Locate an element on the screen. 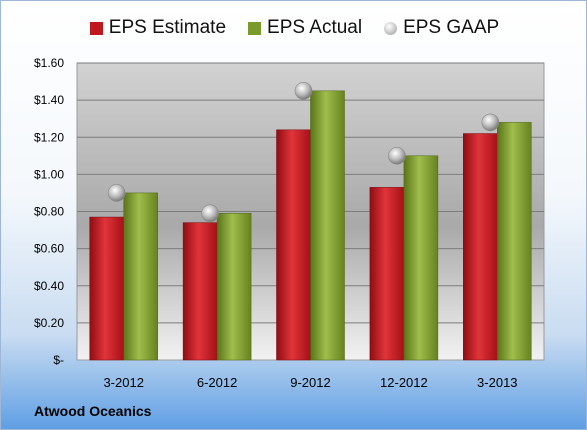  x-tick-label: 3-2013 is located at coordinates (497, 382).